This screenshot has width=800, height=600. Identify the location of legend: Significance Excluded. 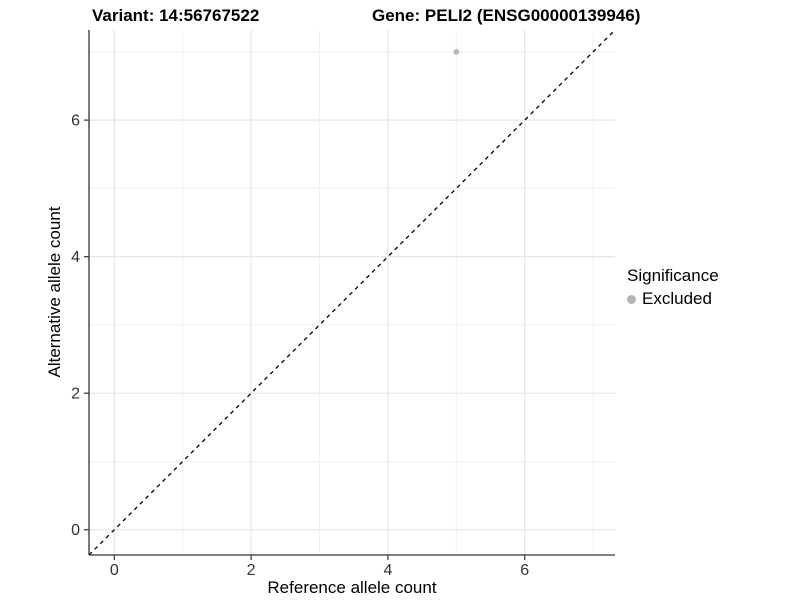
(673, 287).